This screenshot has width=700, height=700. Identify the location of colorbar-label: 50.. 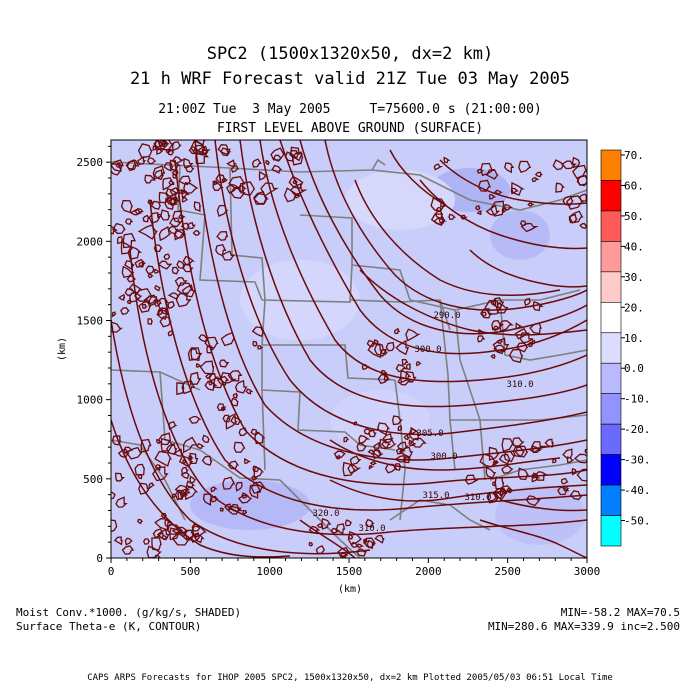
(634, 216).